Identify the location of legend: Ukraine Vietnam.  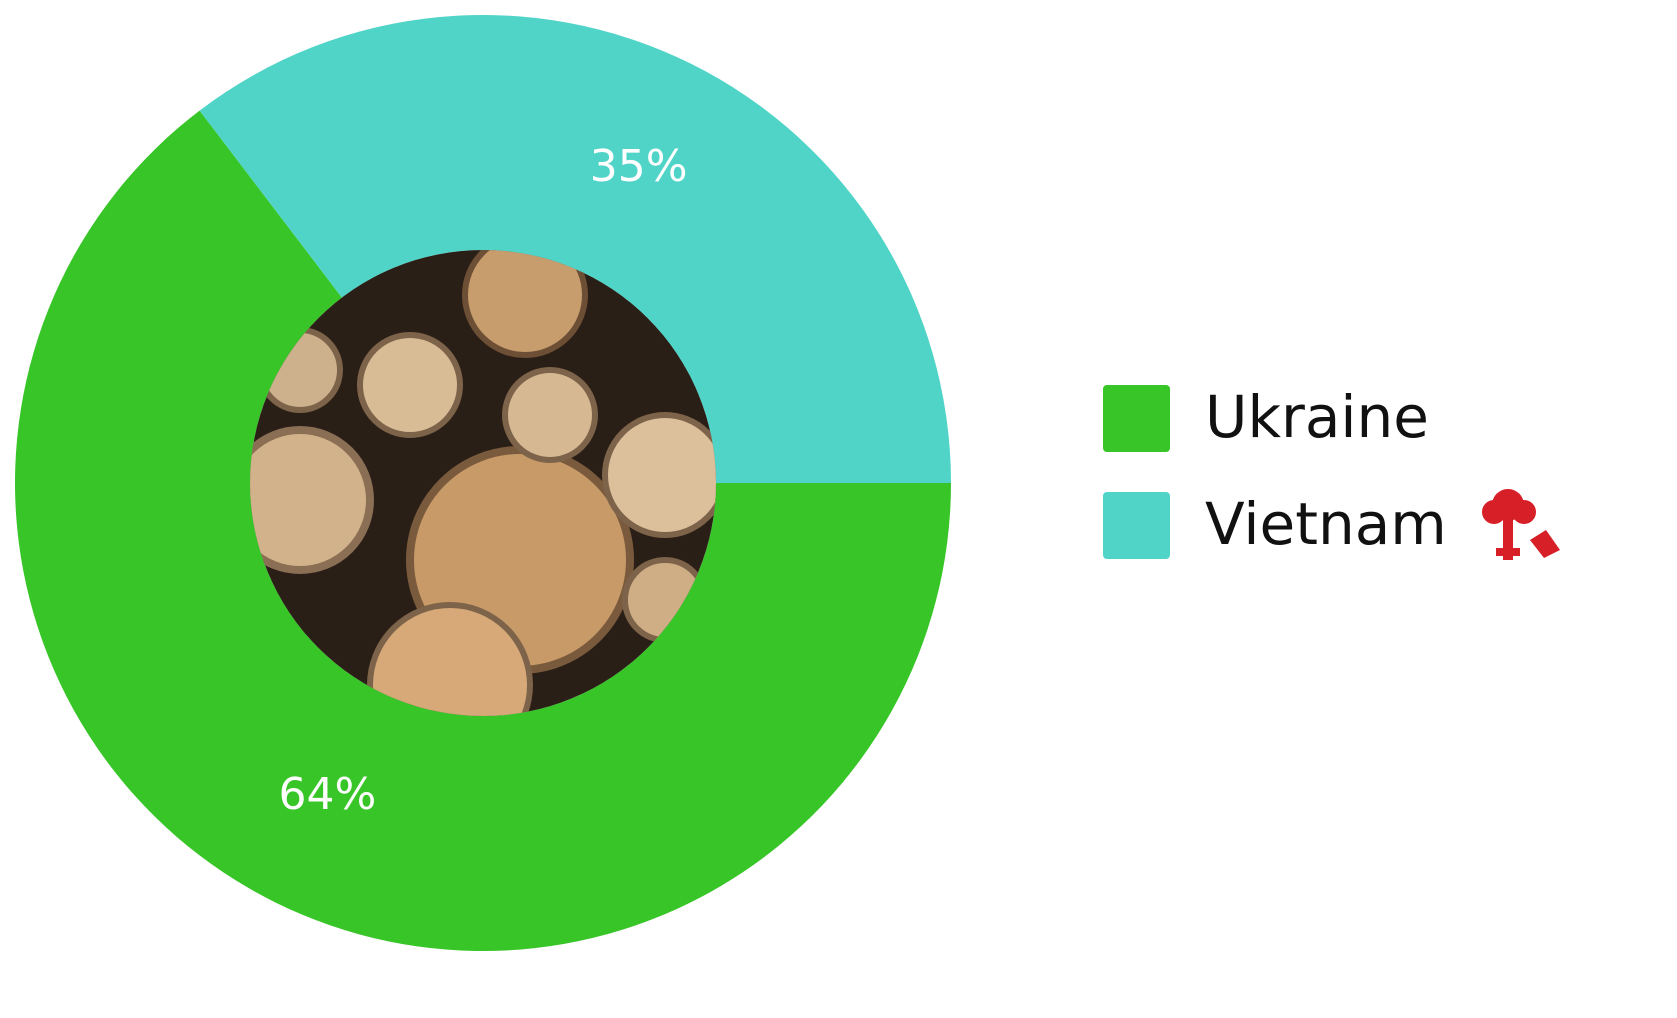
(1275, 471).